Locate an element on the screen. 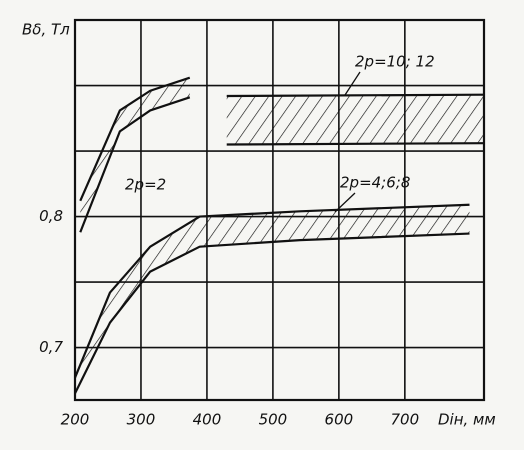 This screenshot has width=524, height=450. x-axis-label: Dін, мм is located at coordinates (467, 420).